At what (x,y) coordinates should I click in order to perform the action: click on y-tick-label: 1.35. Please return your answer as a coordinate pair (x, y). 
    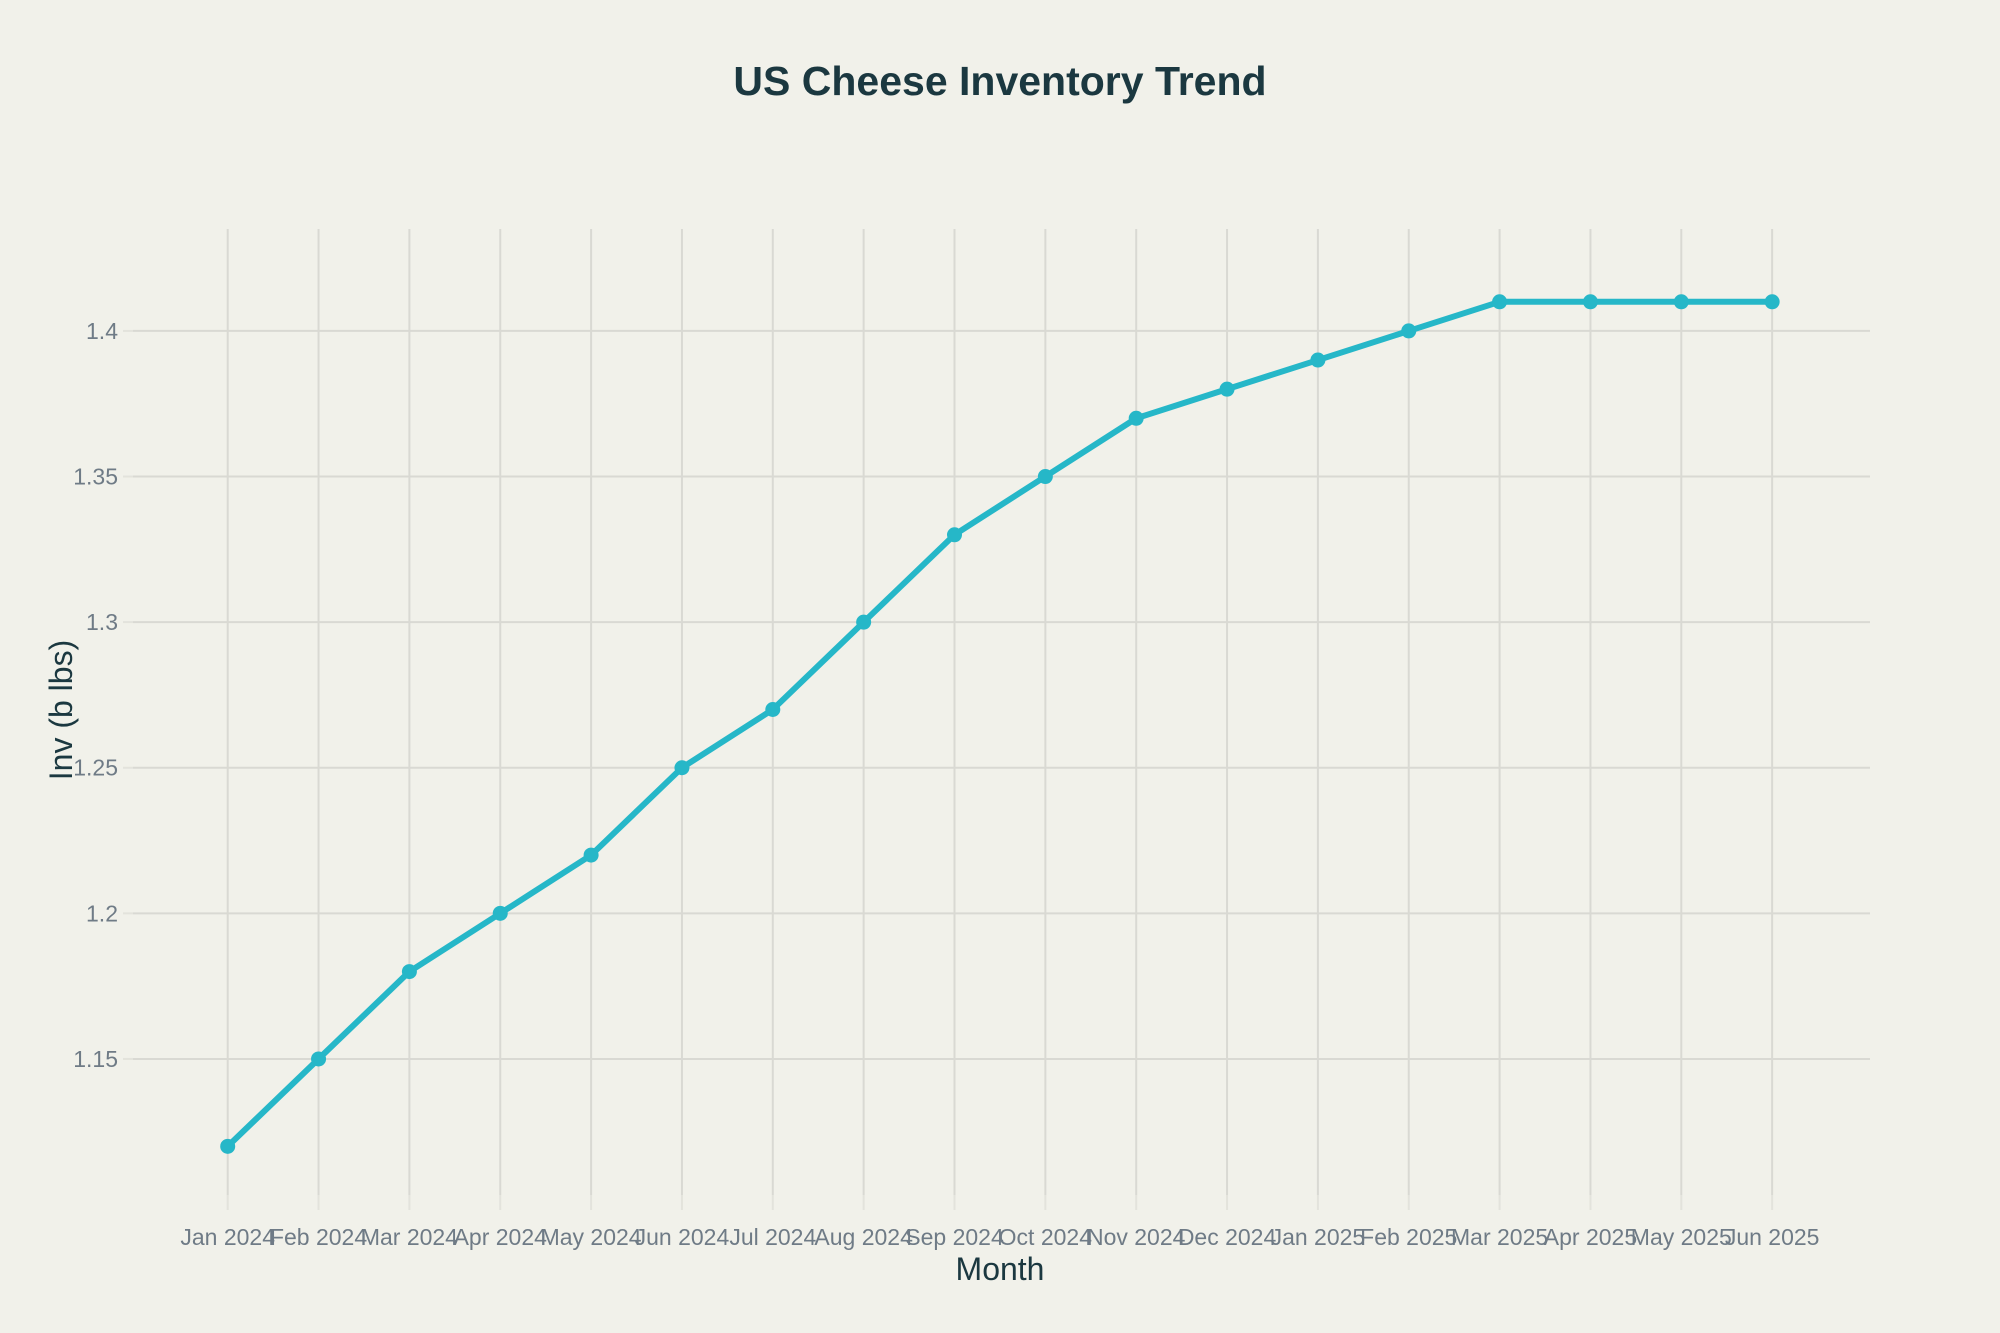
    Looking at the image, I should click on (95, 477).